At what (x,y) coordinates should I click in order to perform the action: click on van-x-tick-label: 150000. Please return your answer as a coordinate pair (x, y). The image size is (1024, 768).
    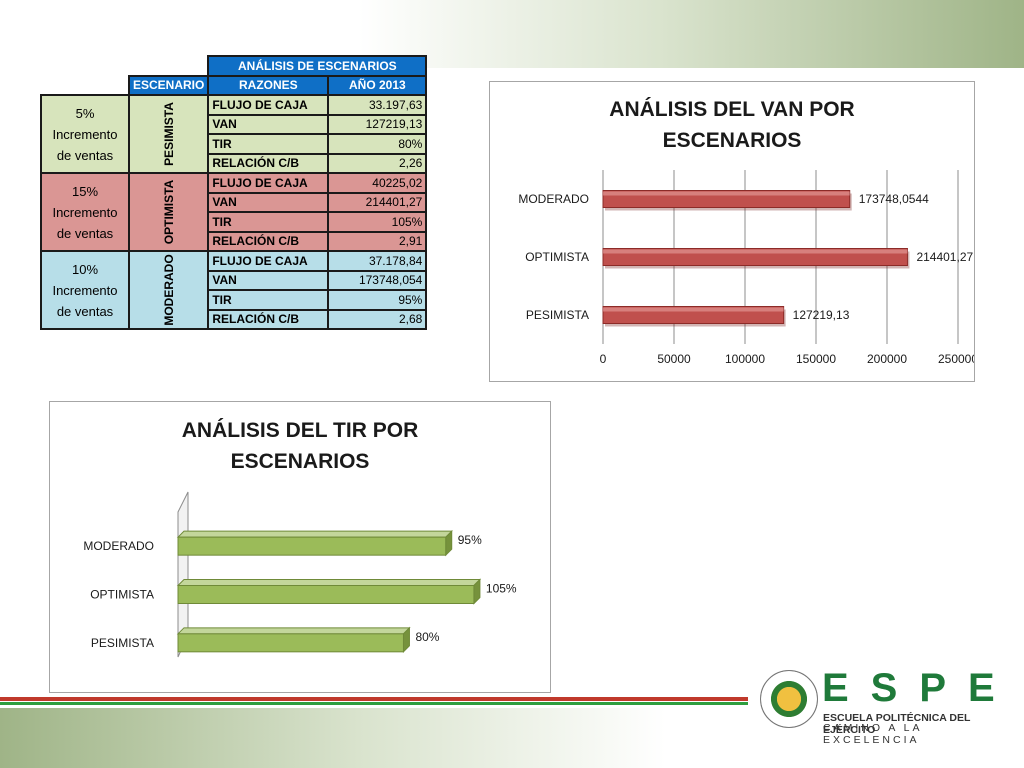
    Looking at the image, I should click on (816, 359).